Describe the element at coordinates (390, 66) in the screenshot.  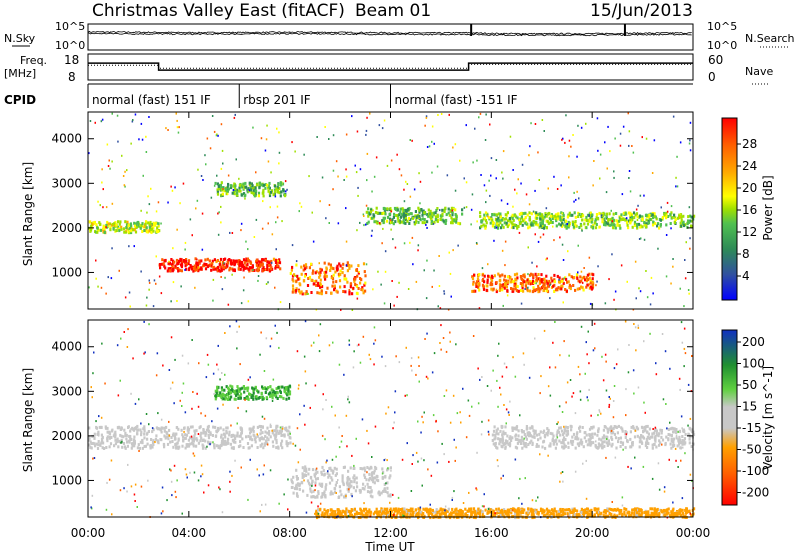
I see `freq-series-freq` at that location.